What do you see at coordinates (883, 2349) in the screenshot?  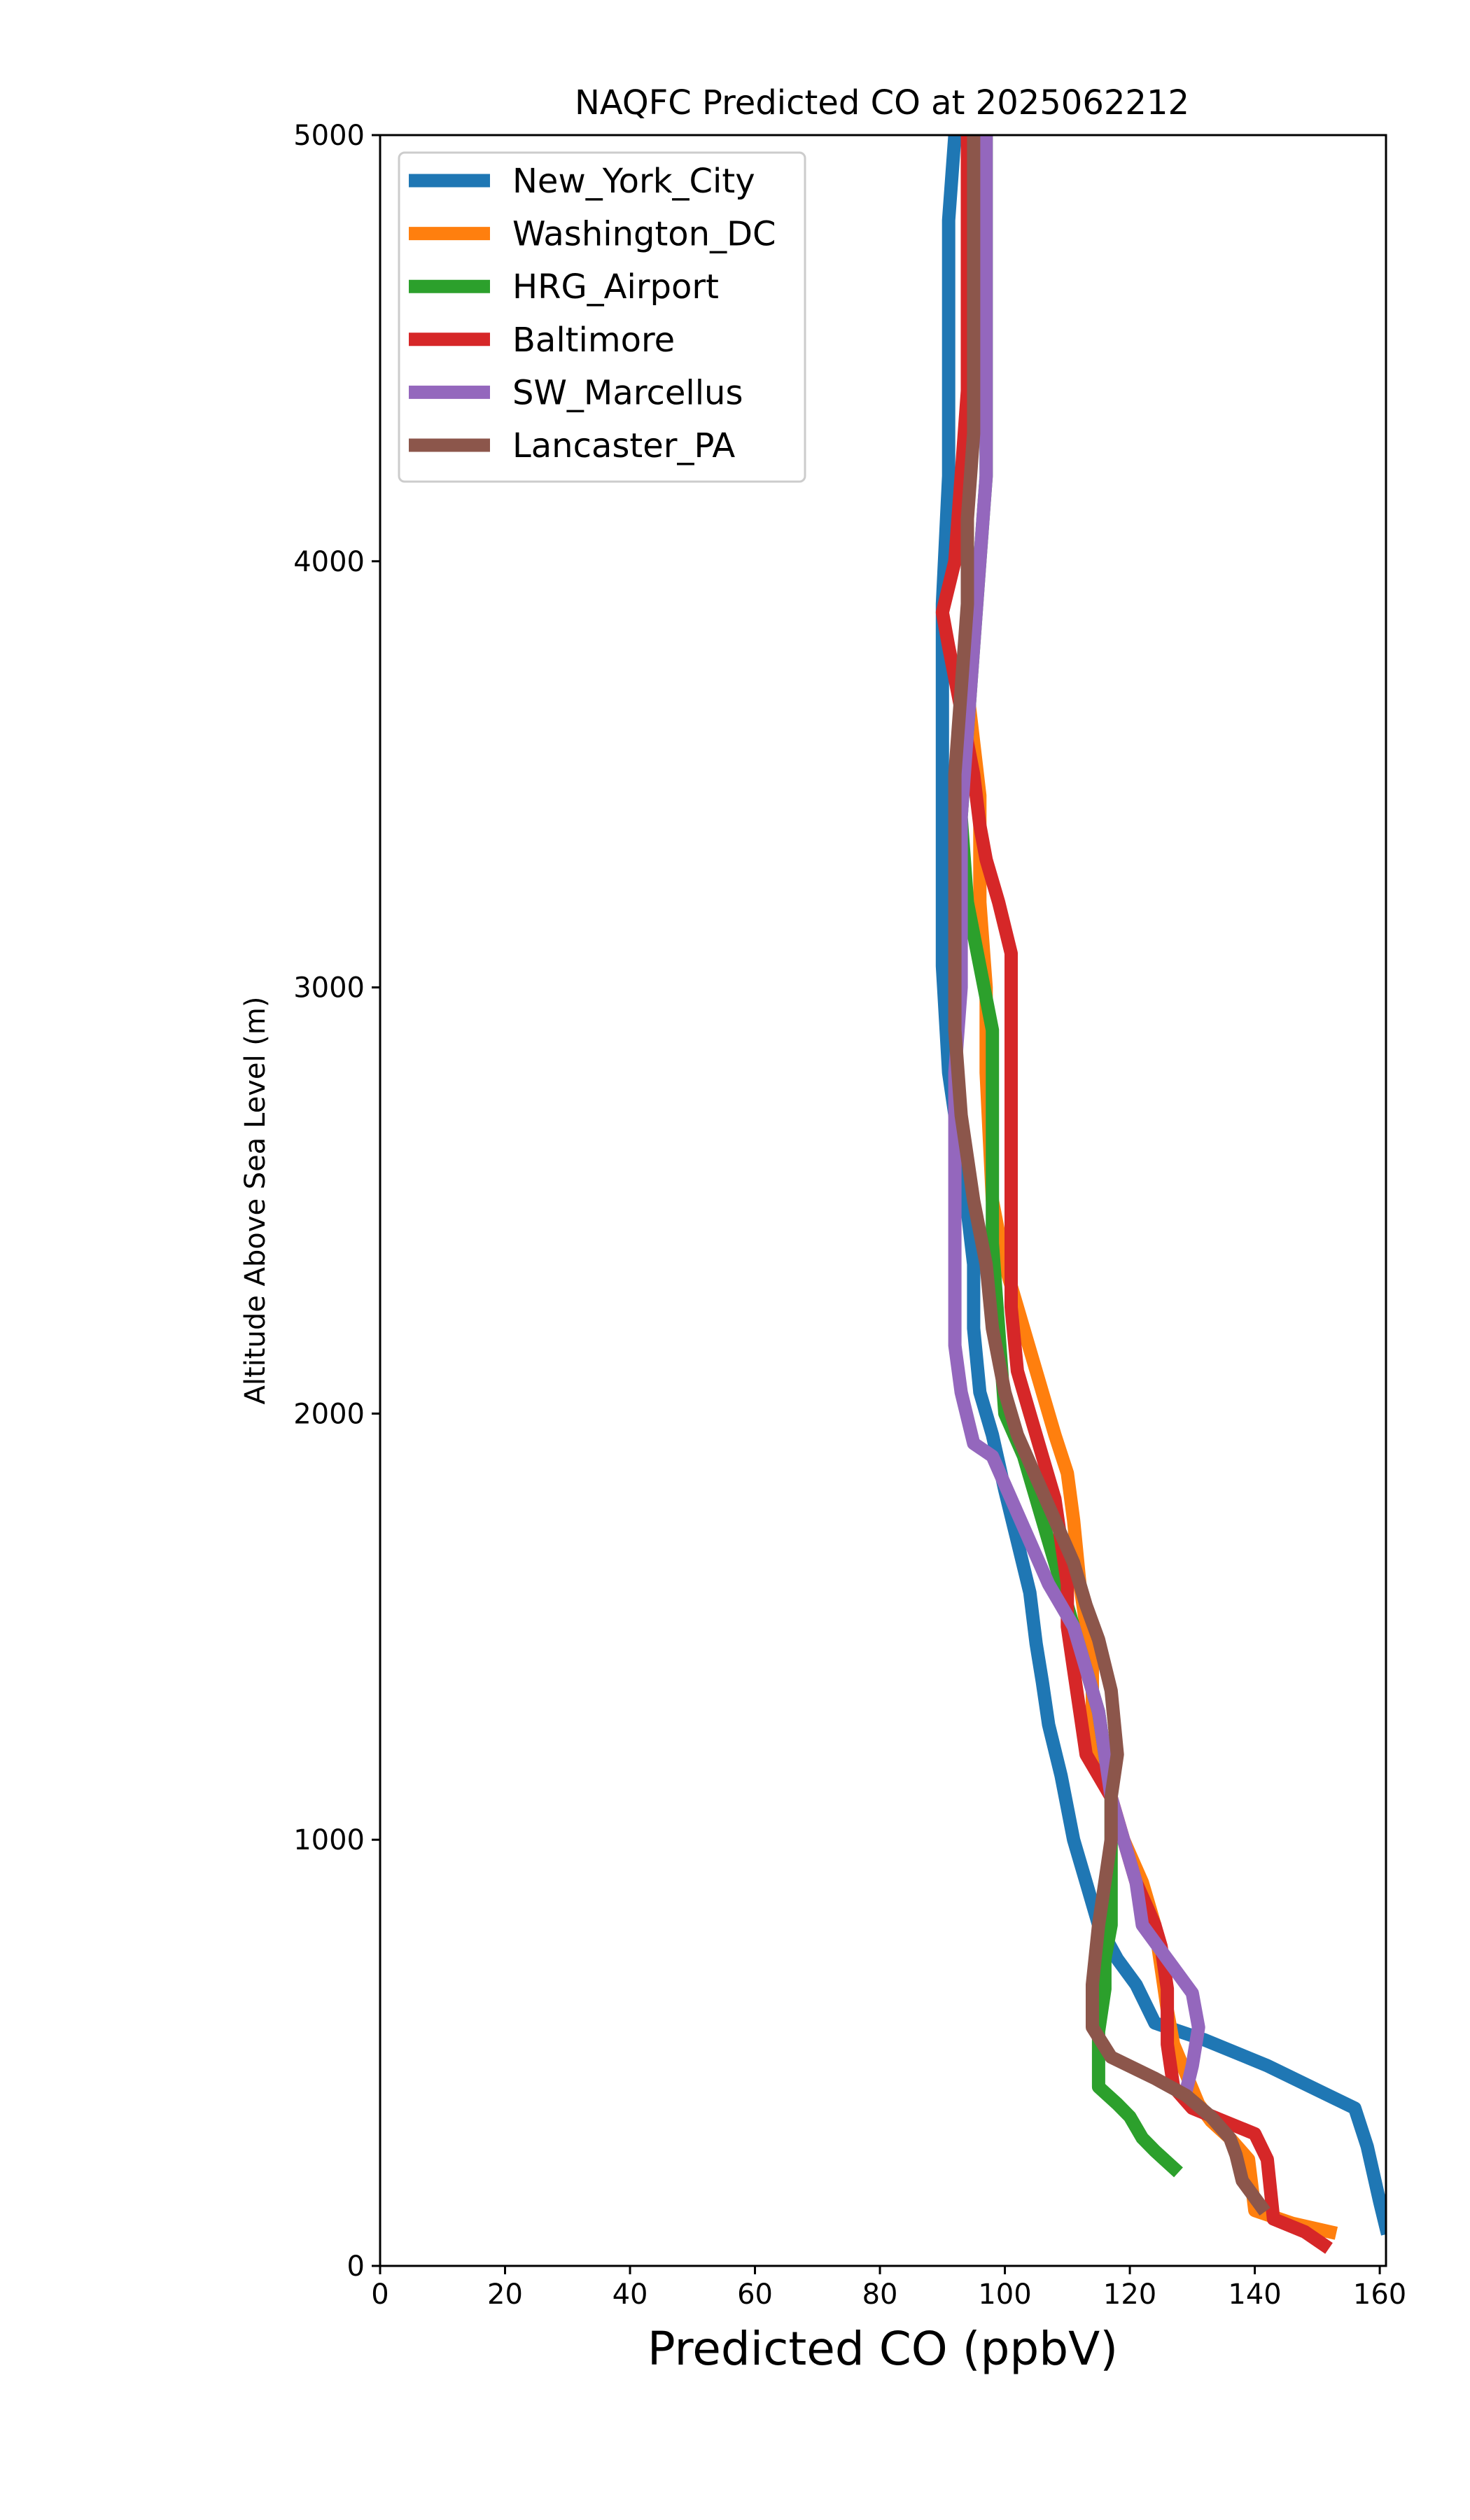 I see `x-axis-label: Predicted CO (ppbV)` at bounding box center [883, 2349].